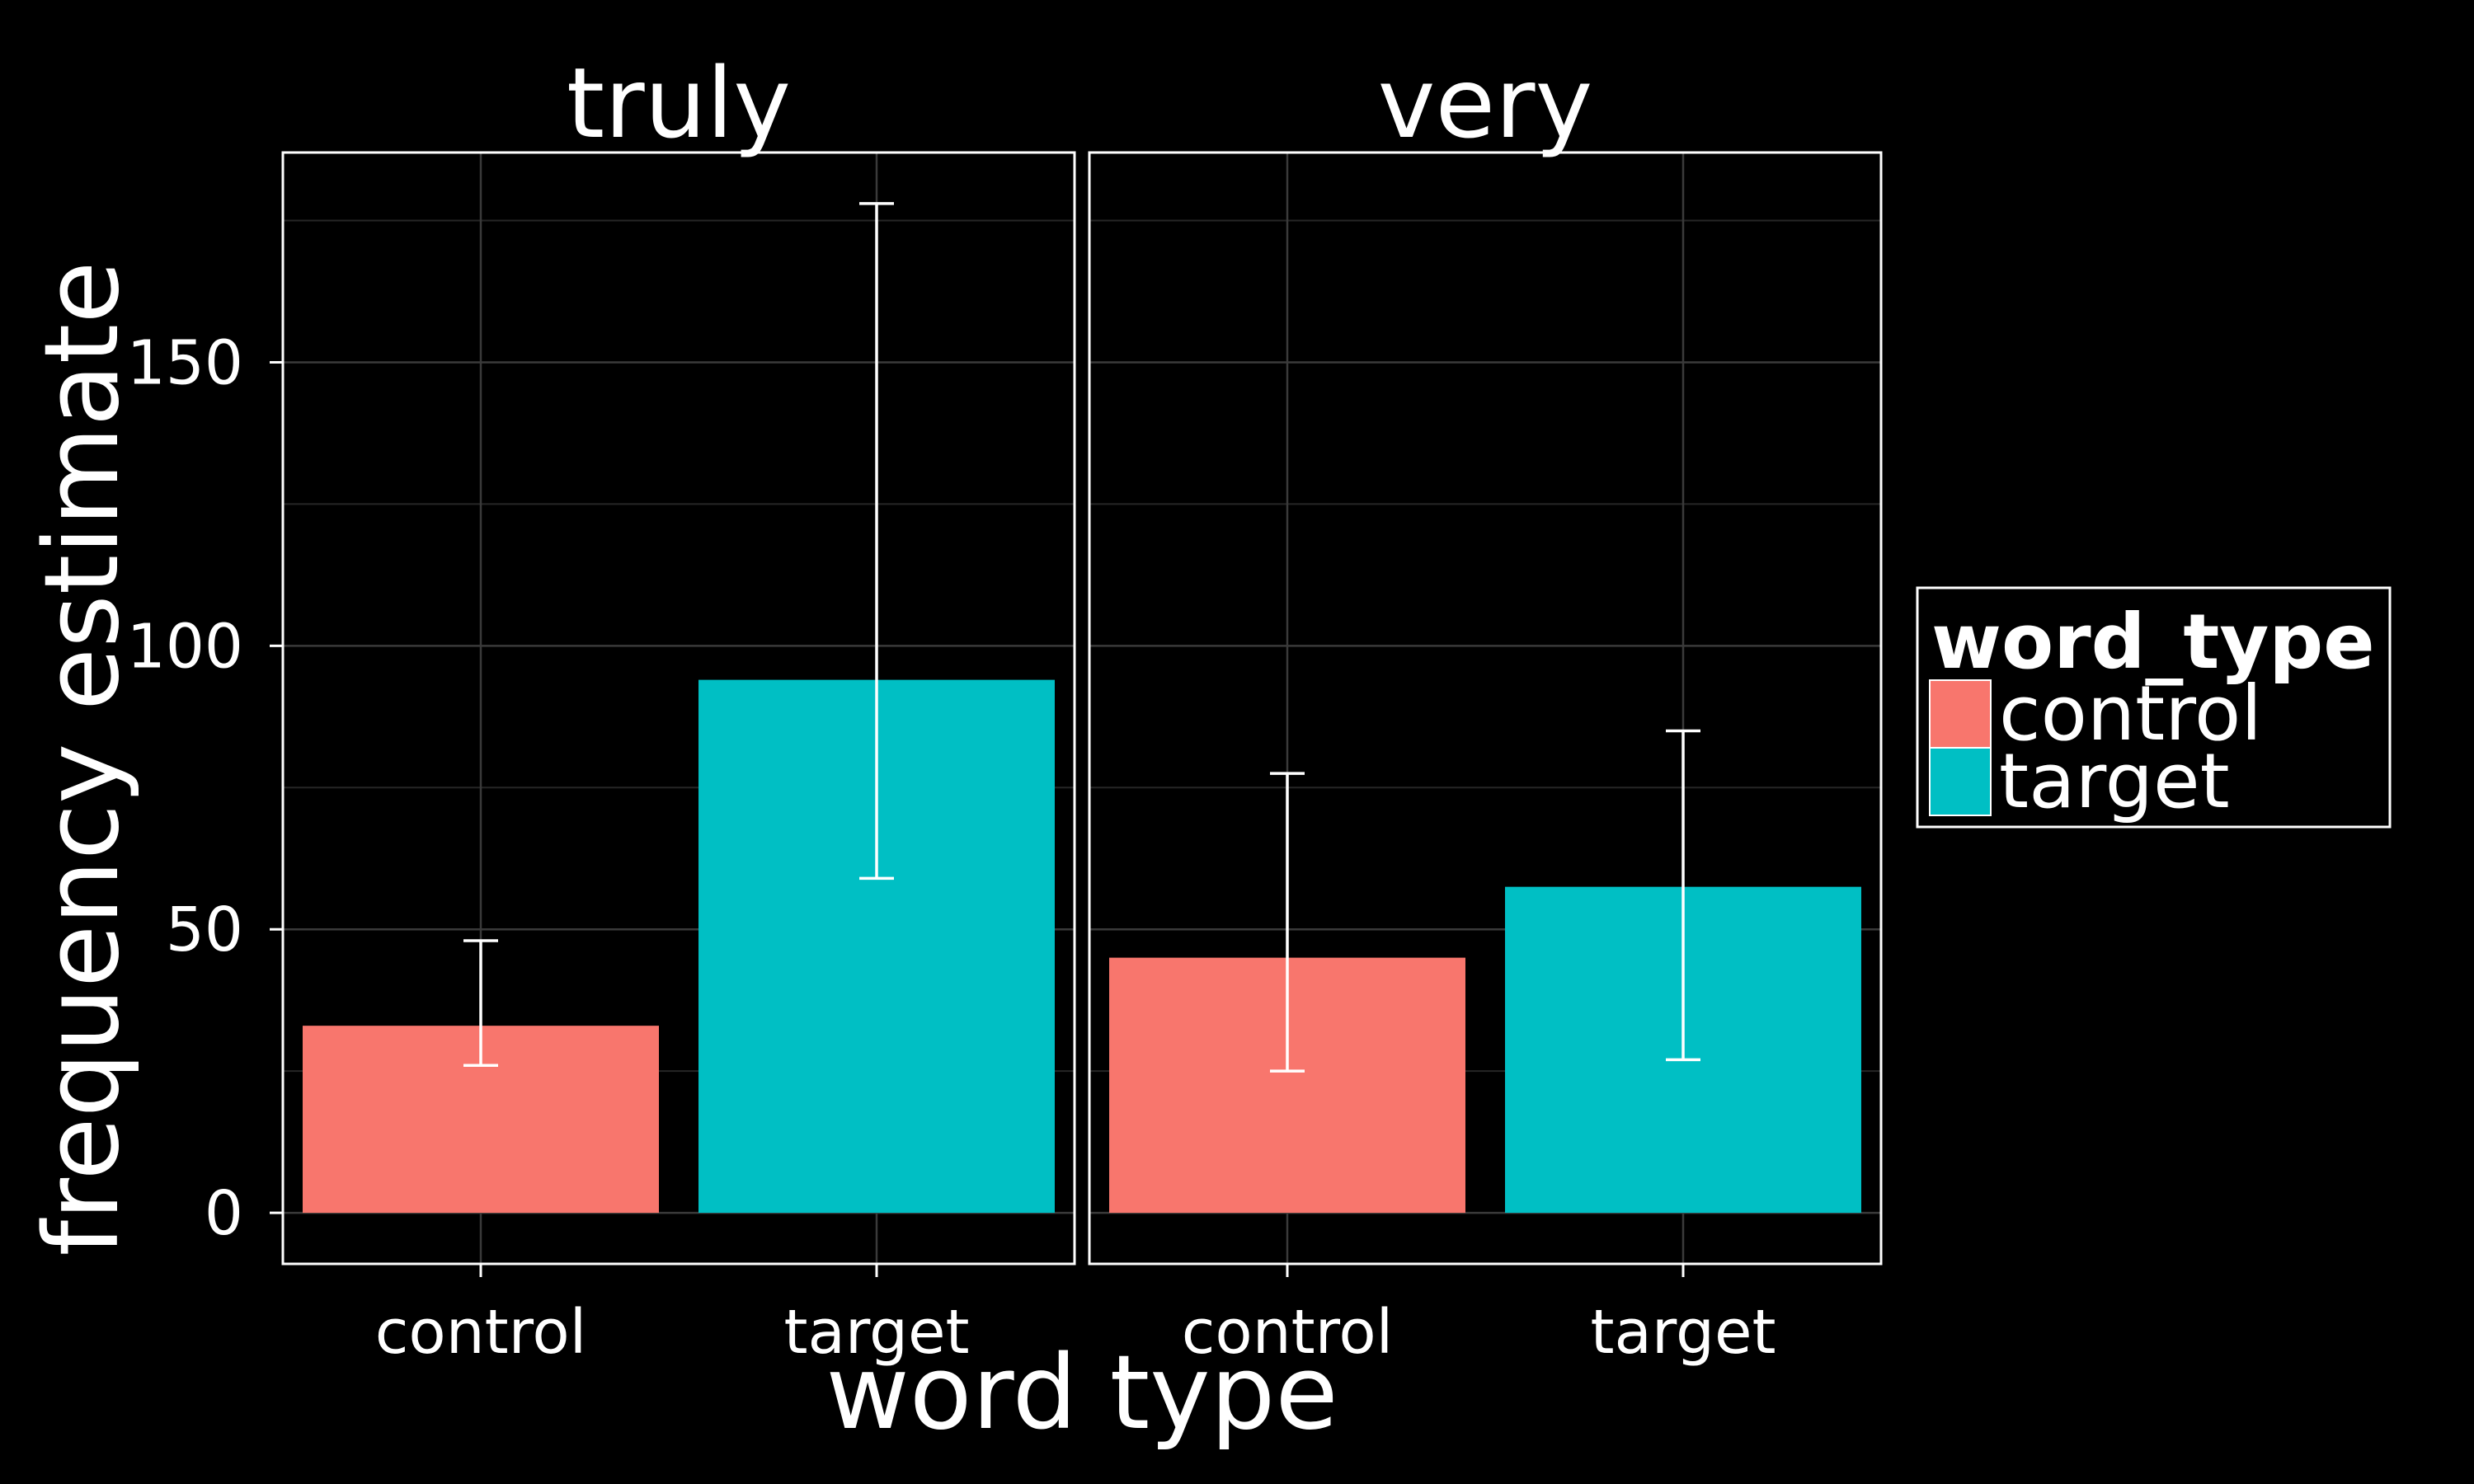 Image resolution: width=2474 pixels, height=1484 pixels. What do you see at coordinates (480, 1004) in the screenshot?
I see `error-bar-truly-control` at bounding box center [480, 1004].